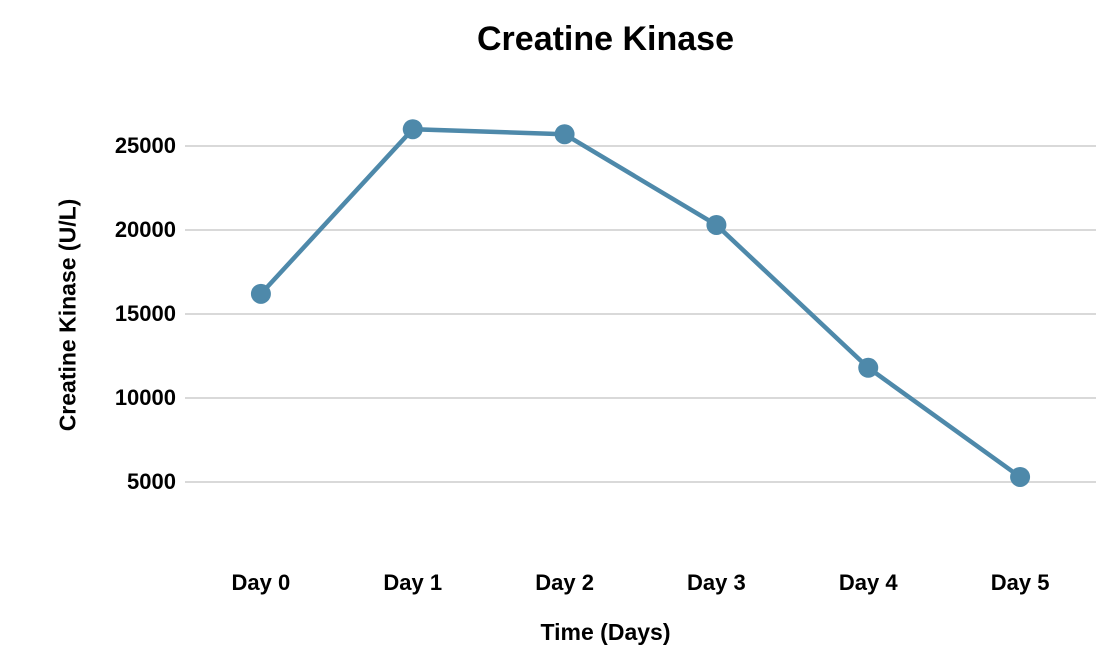  I want to click on y-tick-label: 10000, so click(145, 397).